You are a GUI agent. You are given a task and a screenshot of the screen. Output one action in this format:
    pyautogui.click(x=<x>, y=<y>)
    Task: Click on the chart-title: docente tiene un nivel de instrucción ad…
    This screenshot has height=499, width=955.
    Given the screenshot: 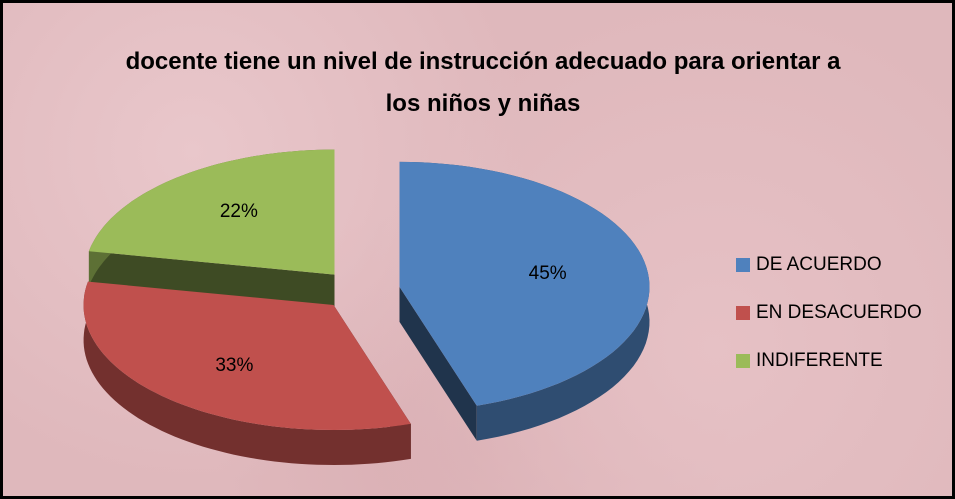 What is the action you would take?
    pyautogui.click(x=483, y=82)
    